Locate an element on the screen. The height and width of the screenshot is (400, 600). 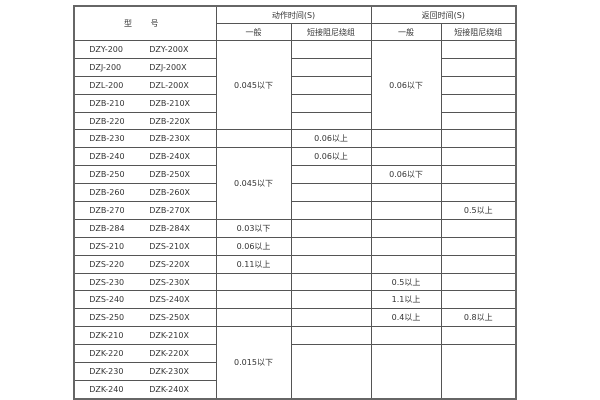
model-cell: DZY-200 DZY-200X is located at coordinates (145, 49).